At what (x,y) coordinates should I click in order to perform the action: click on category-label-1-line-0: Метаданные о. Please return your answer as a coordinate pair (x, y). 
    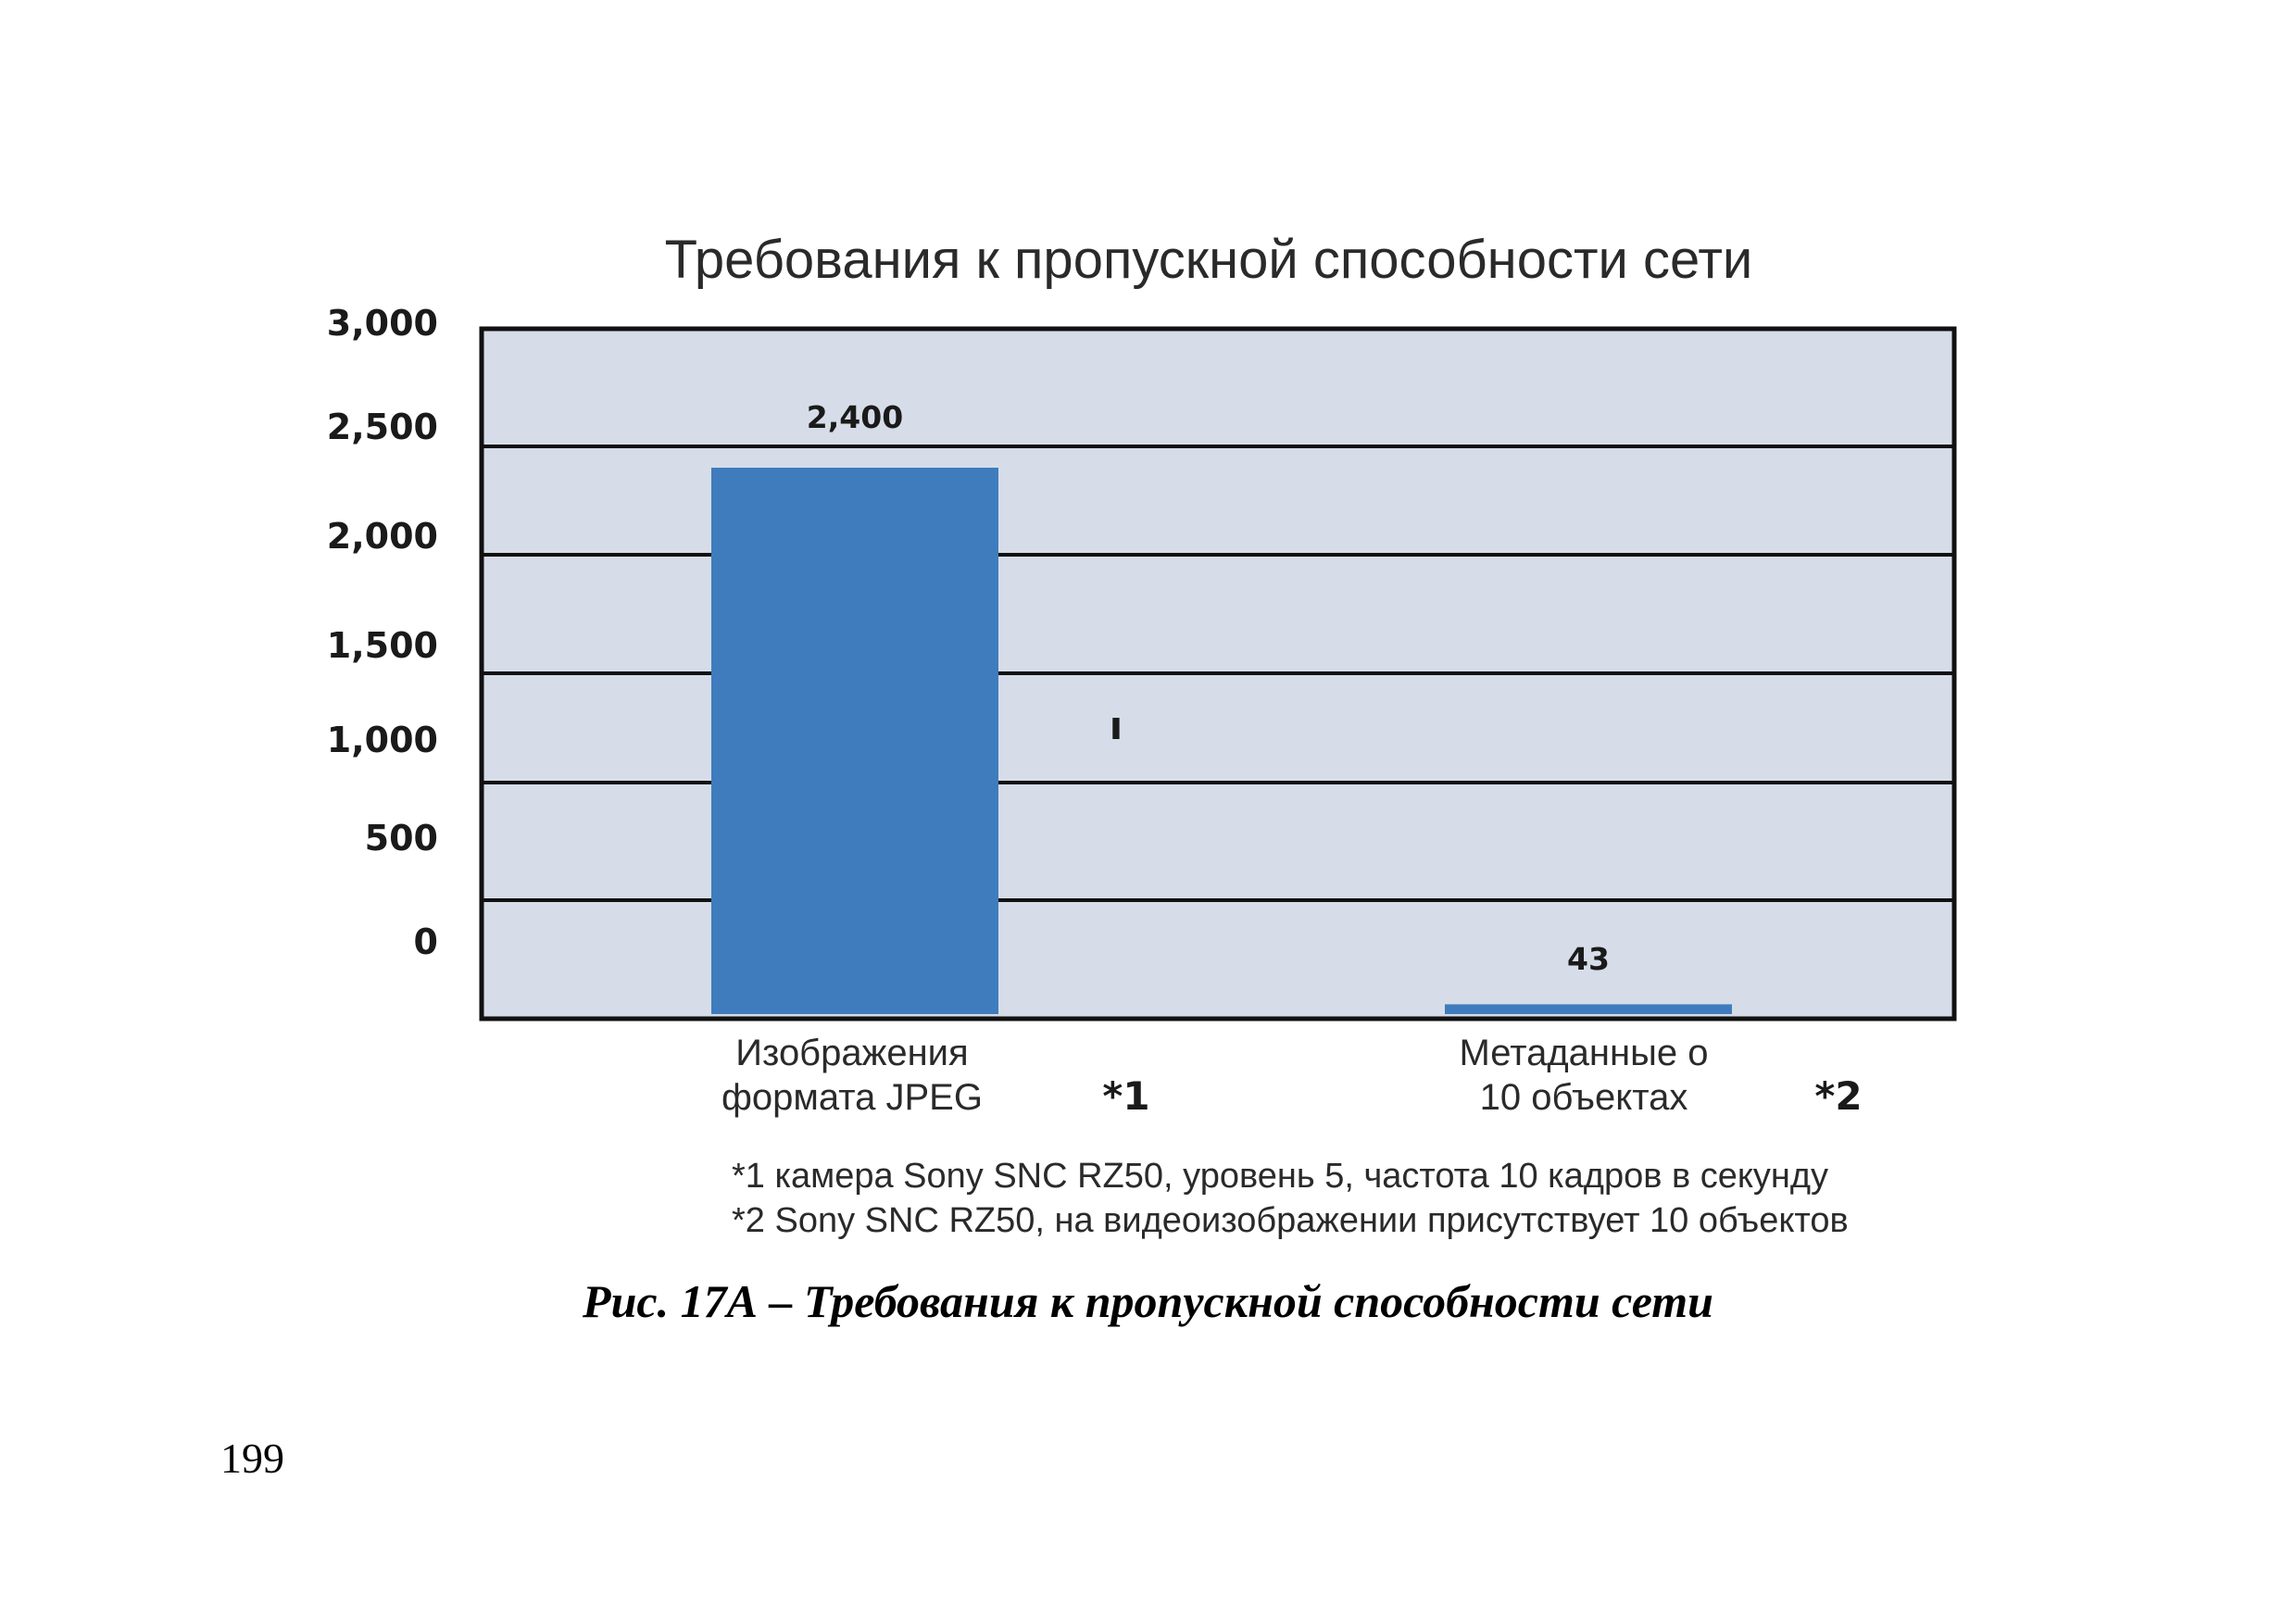
    Looking at the image, I should click on (1584, 1053).